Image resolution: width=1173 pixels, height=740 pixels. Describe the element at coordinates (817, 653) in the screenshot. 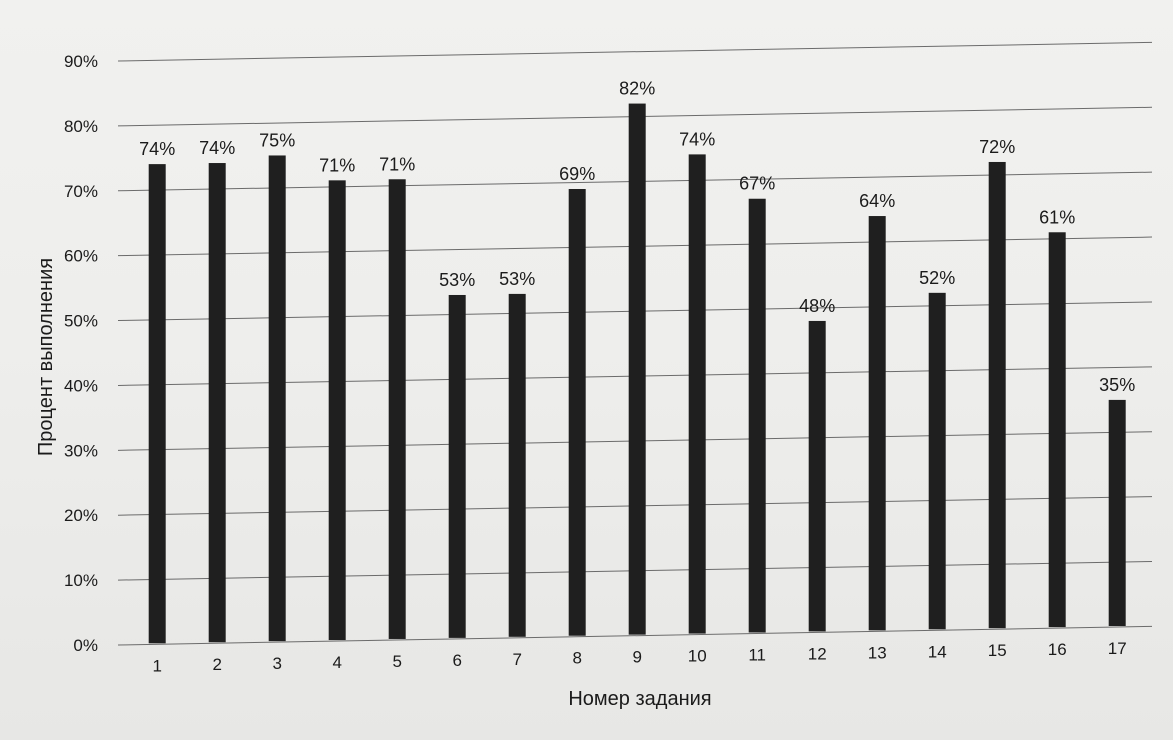

I see `x-tick-label: 12` at that location.